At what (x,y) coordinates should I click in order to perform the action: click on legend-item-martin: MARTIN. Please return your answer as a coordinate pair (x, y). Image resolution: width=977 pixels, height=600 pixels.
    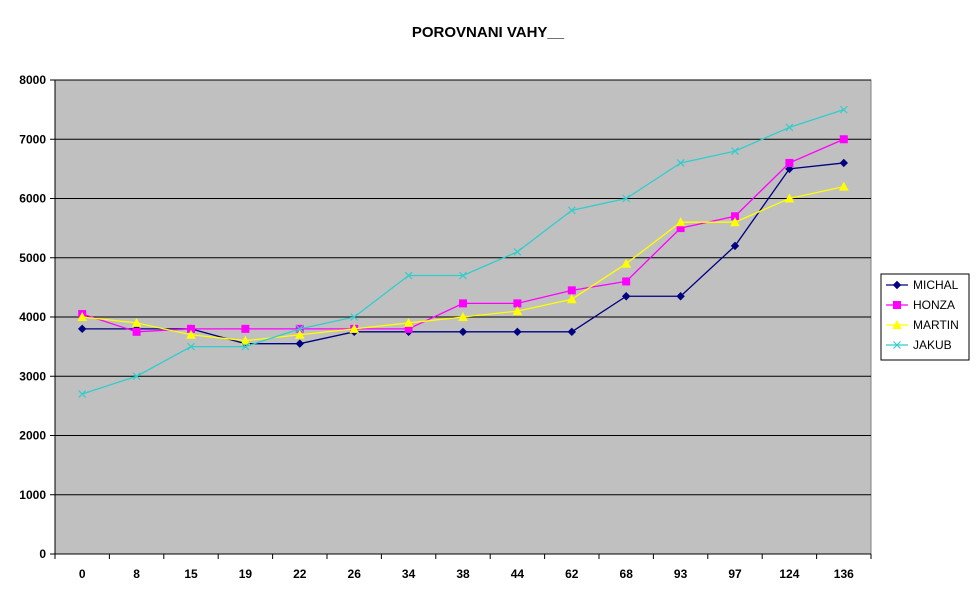
    Looking at the image, I should click on (922, 325).